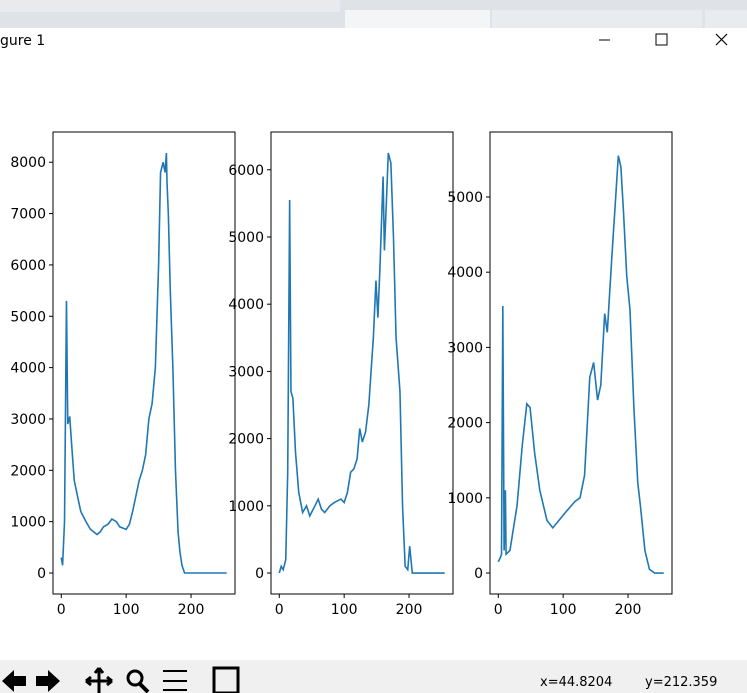 The image size is (747, 693). I want to click on y-tick-label: 8000, so click(28, 163).